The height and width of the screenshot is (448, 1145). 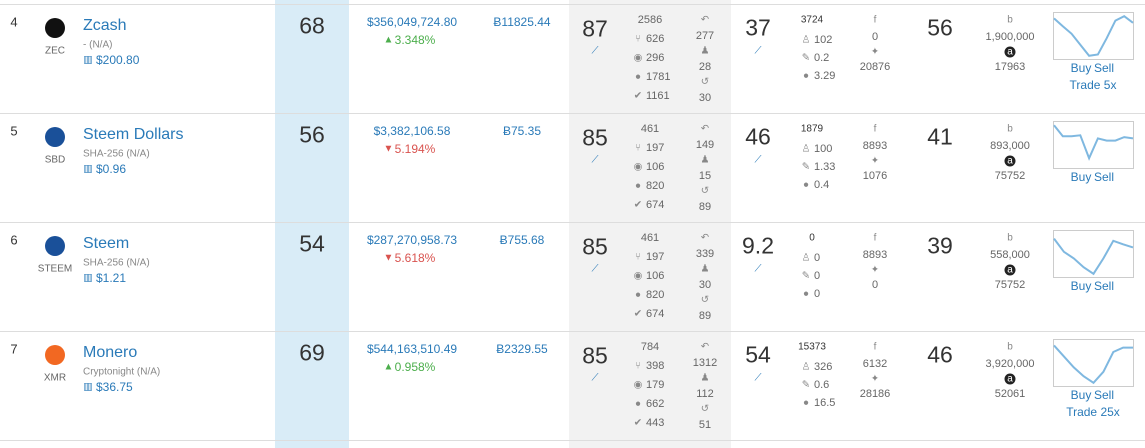 I want to click on coin-name: Zcash, so click(x=105, y=25).